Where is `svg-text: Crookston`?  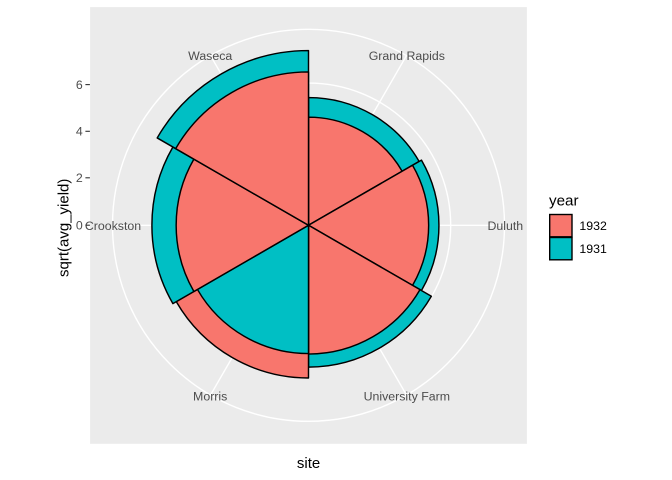
svg-text: Crookston is located at coordinates (113, 226).